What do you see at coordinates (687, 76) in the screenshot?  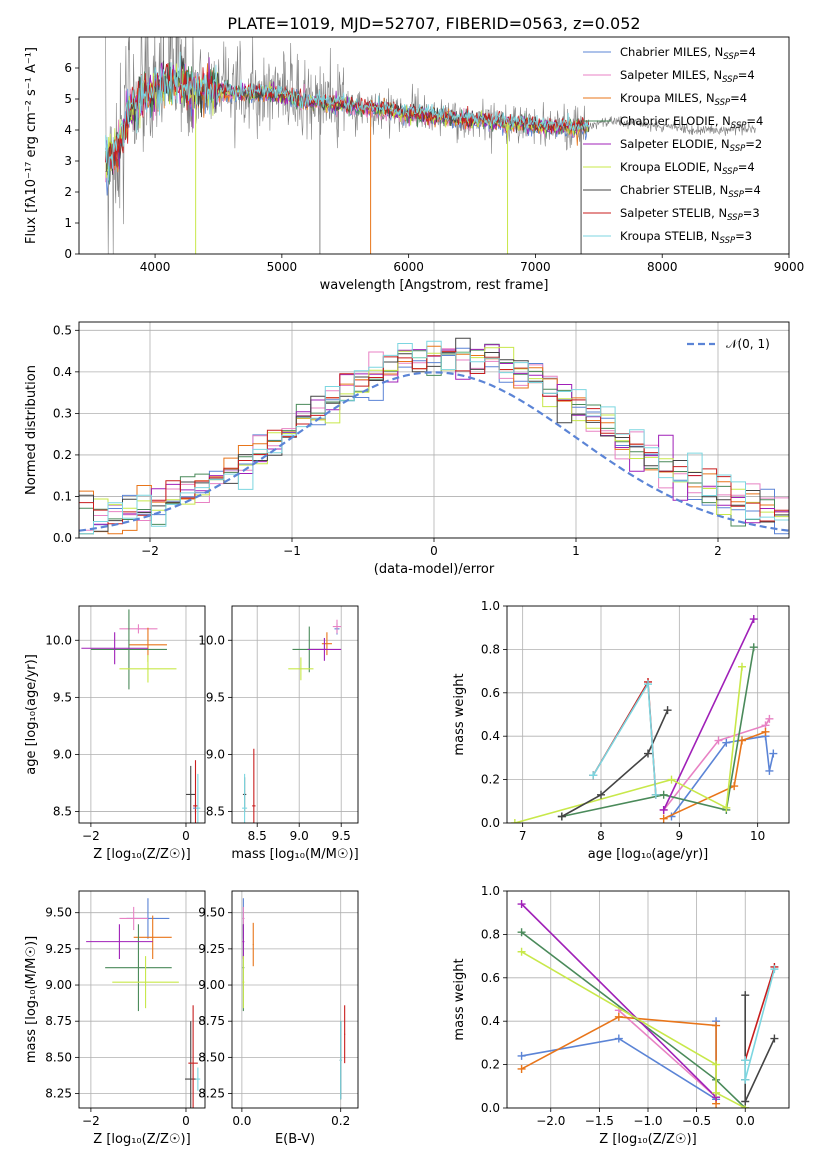 I see `legend-entry: Salpeter MILES, NSSP=4` at bounding box center [687, 76].